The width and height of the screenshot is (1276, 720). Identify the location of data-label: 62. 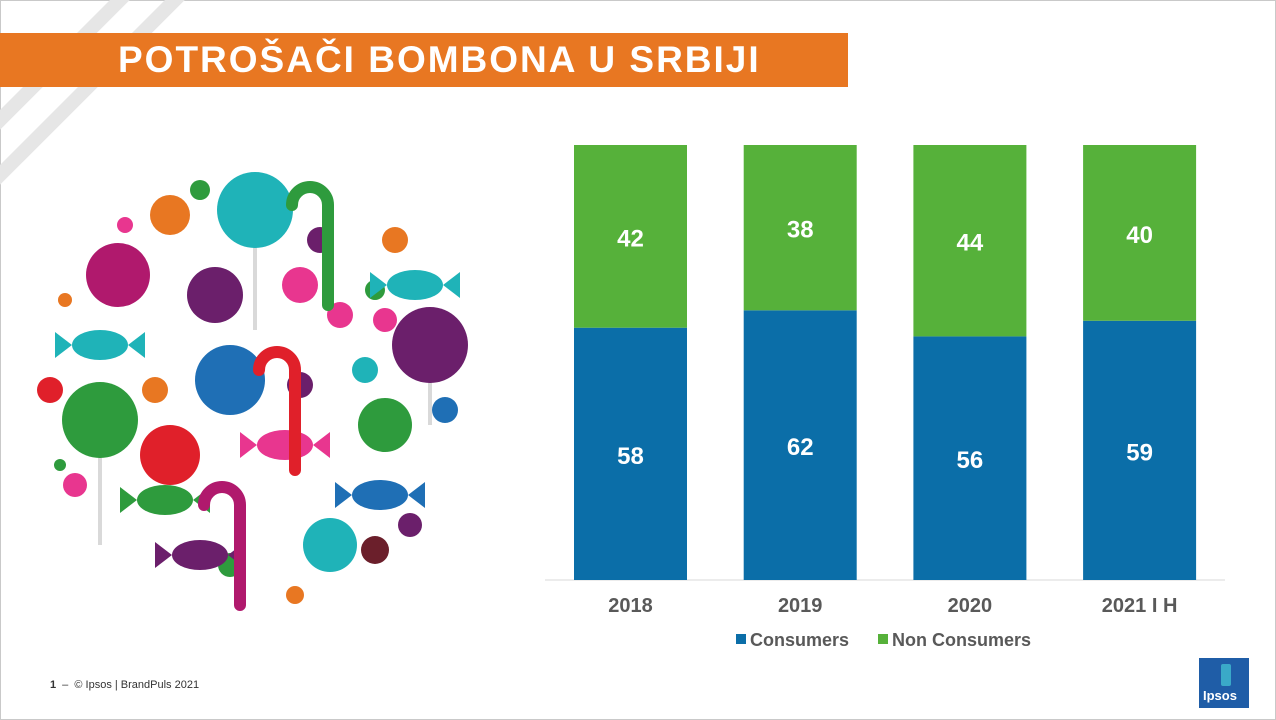
(800, 447).